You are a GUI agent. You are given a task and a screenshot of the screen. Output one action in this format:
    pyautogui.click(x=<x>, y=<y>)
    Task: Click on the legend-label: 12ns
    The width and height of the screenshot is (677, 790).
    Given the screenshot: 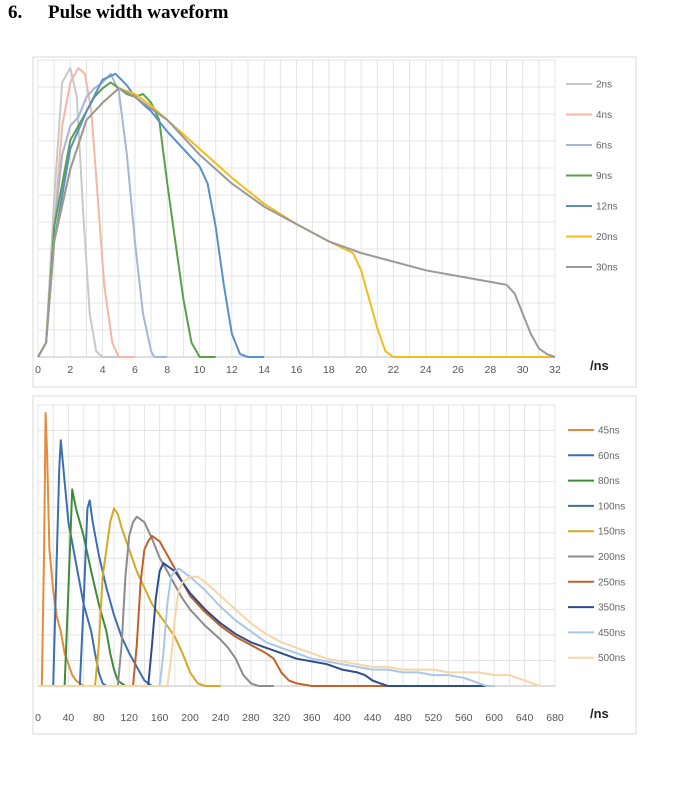 What is the action you would take?
    pyautogui.click(x=607, y=207)
    